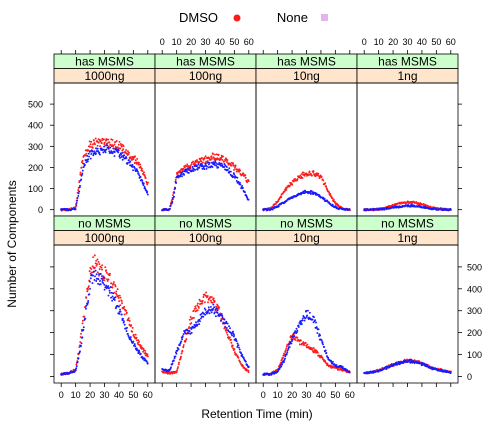 The image size is (504, 432). I want to click on strip-bottom-label: 10ng, so click(306, 76).